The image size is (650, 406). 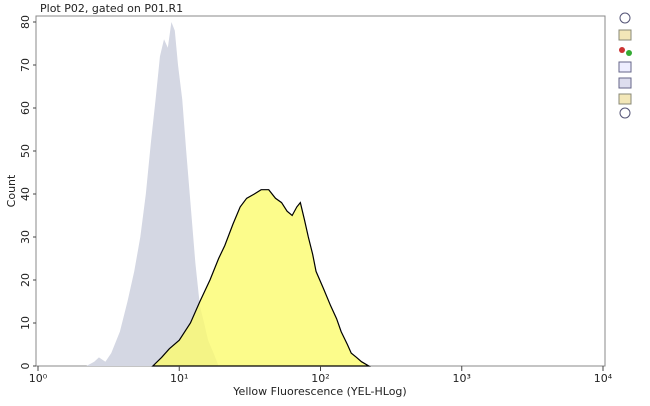 What do you see at coordinates (625, 18) in the screenshot?
I see `zoom-icon` at bounding box center [625, 18].